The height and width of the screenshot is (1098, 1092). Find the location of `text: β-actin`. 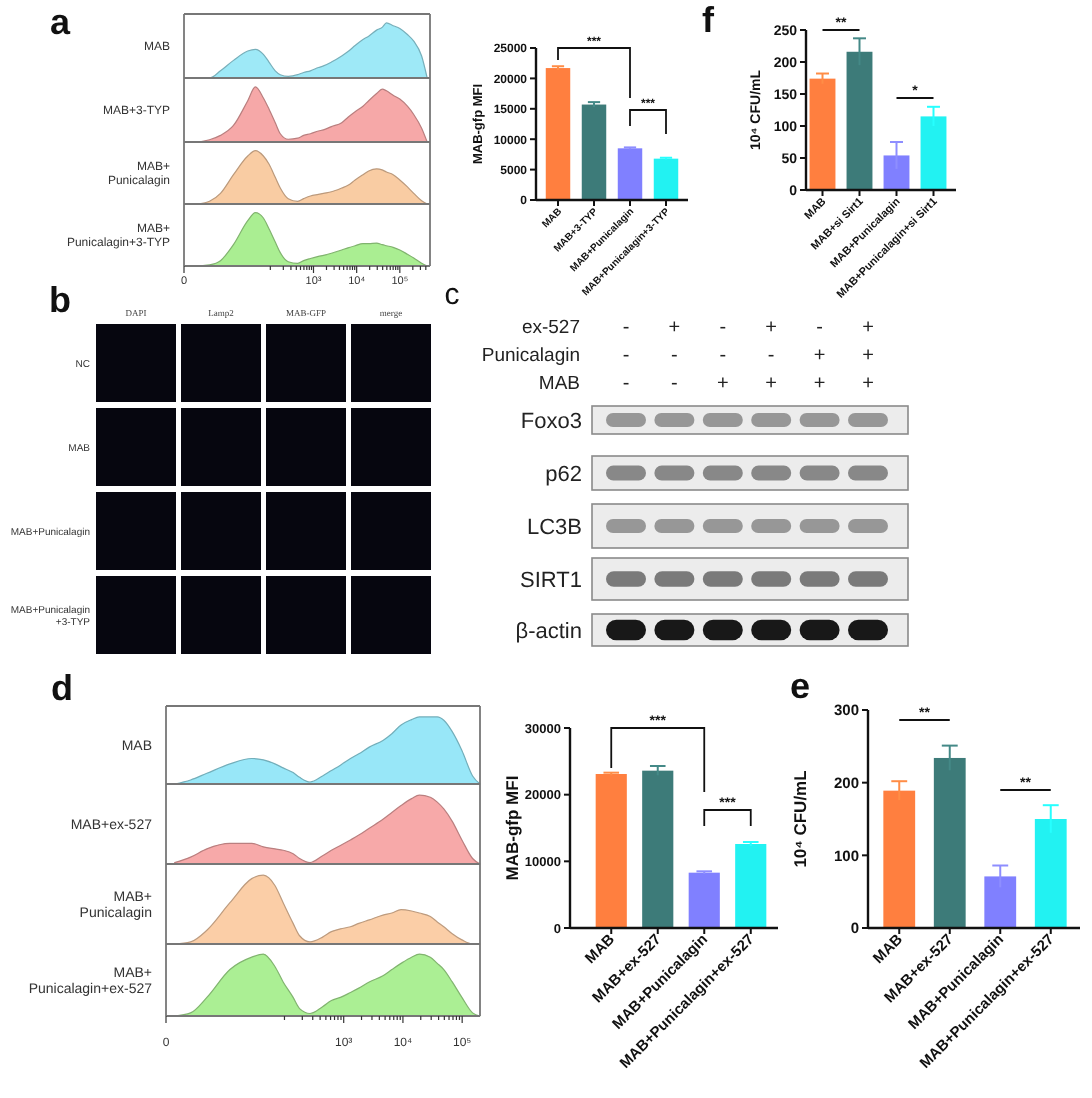

text: β-actin is located at coordinates (548, 631).